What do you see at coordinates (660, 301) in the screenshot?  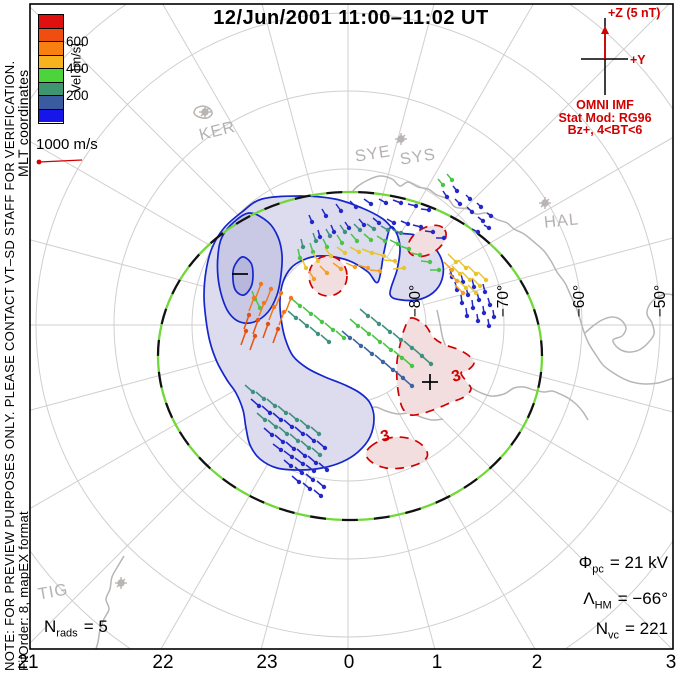 I see `latitude-label: −50°` at bounding box center [660, 301].